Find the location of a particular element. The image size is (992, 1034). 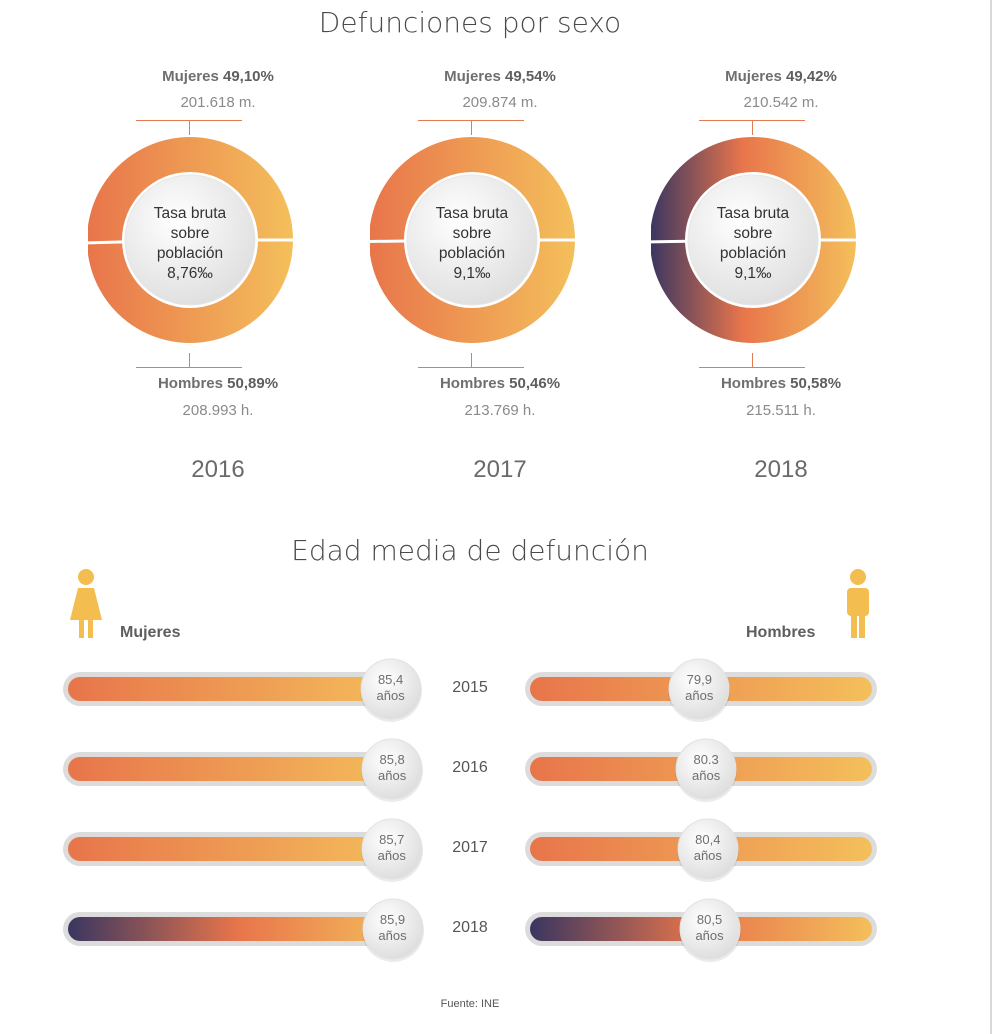

value-label: 85,9 años is located at coordinates (393, 928).